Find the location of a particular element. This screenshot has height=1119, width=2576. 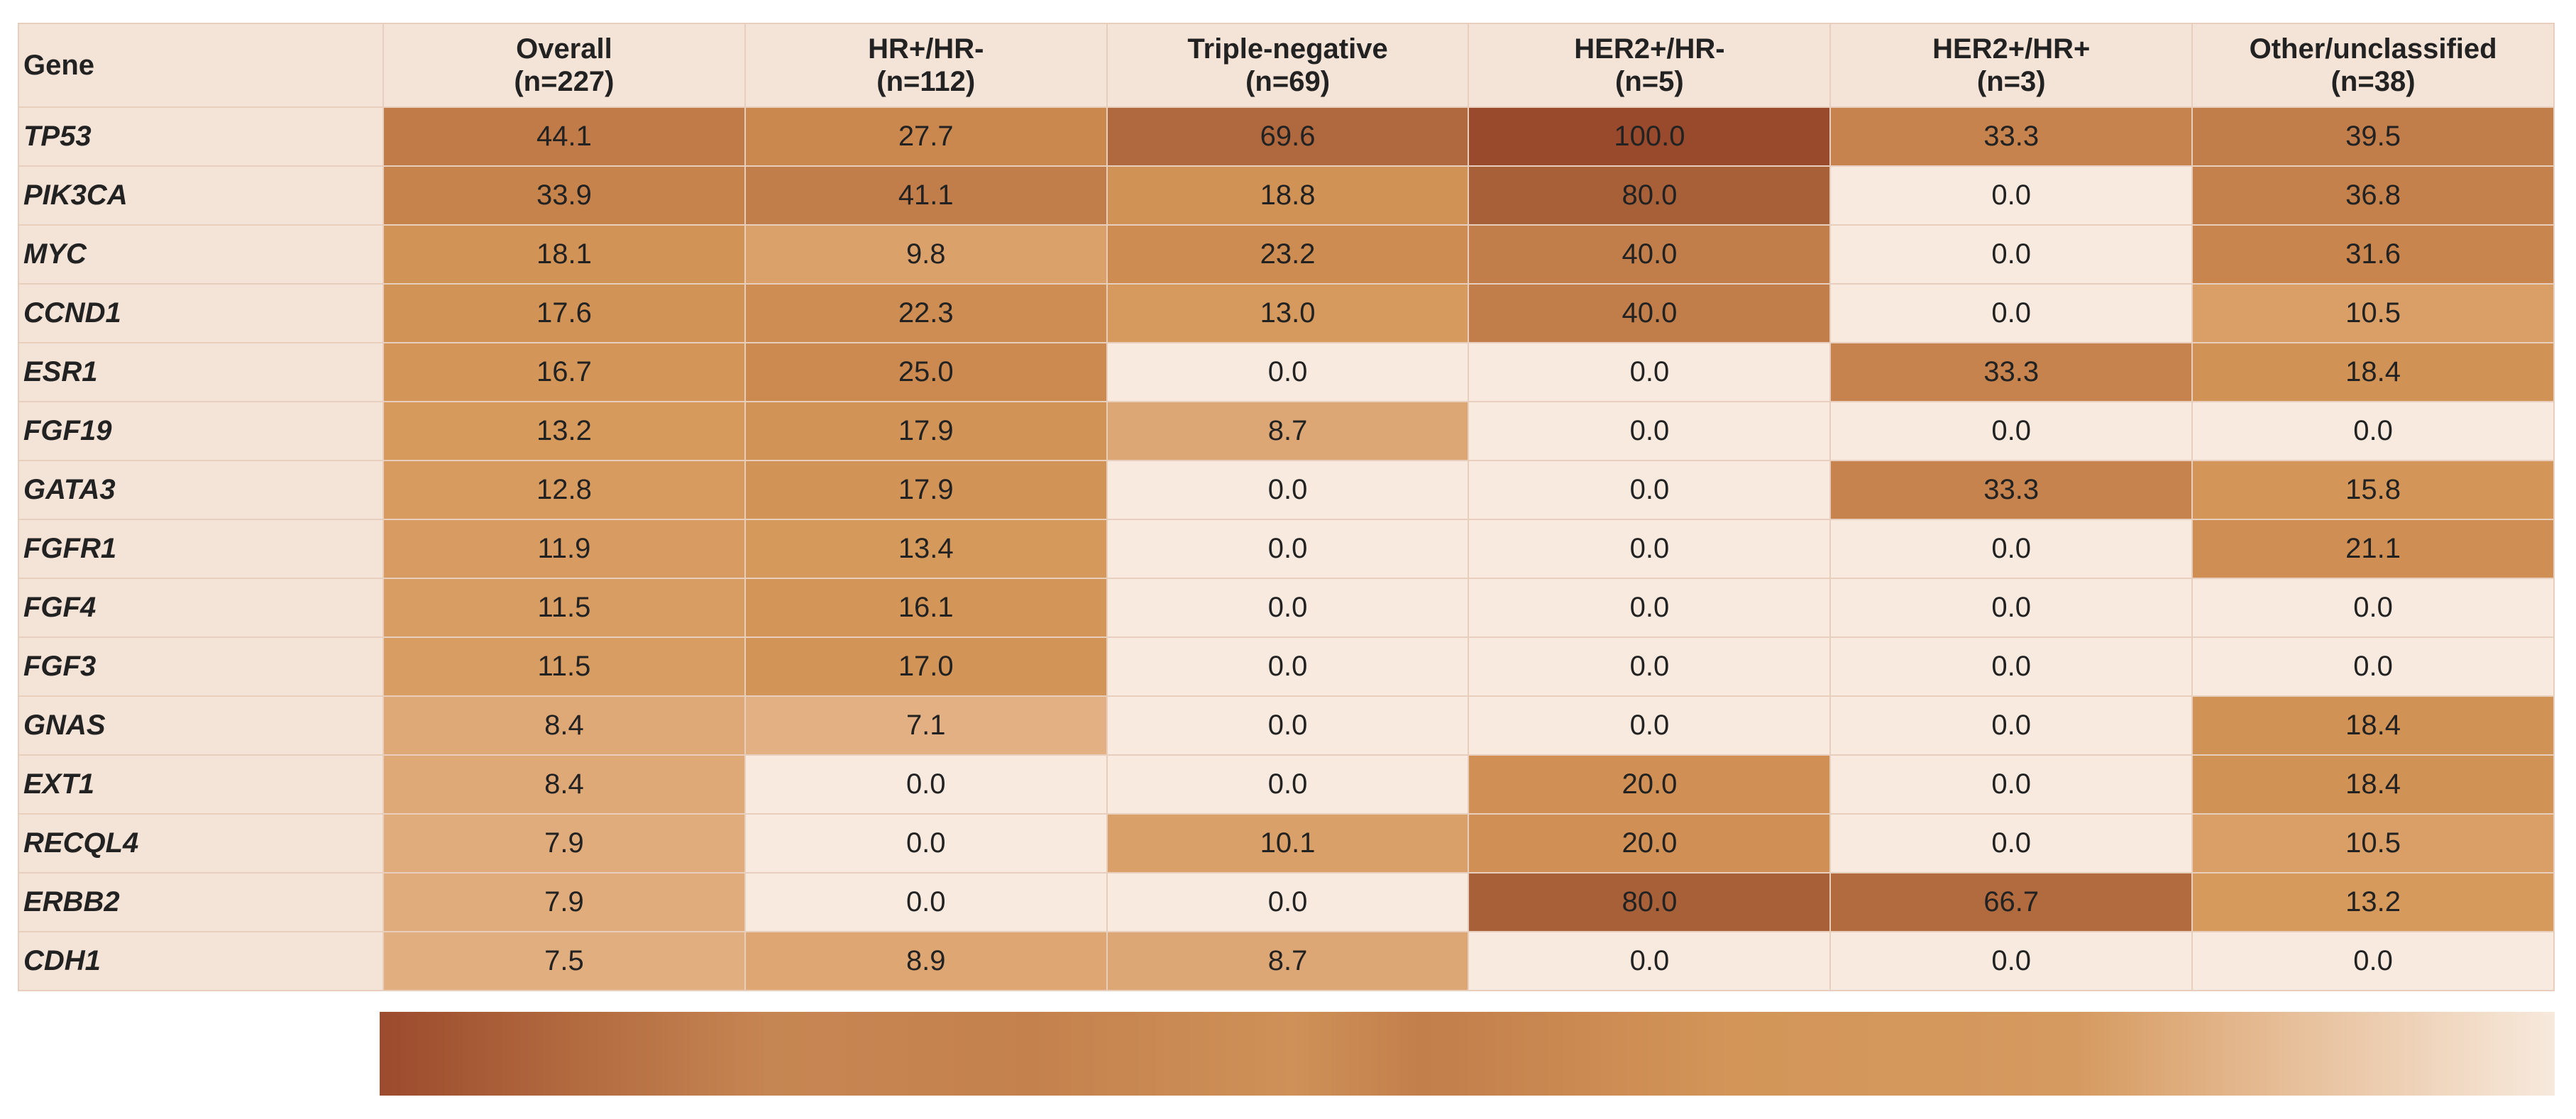

gene-name: MYC is located at coordinates (201, 254).